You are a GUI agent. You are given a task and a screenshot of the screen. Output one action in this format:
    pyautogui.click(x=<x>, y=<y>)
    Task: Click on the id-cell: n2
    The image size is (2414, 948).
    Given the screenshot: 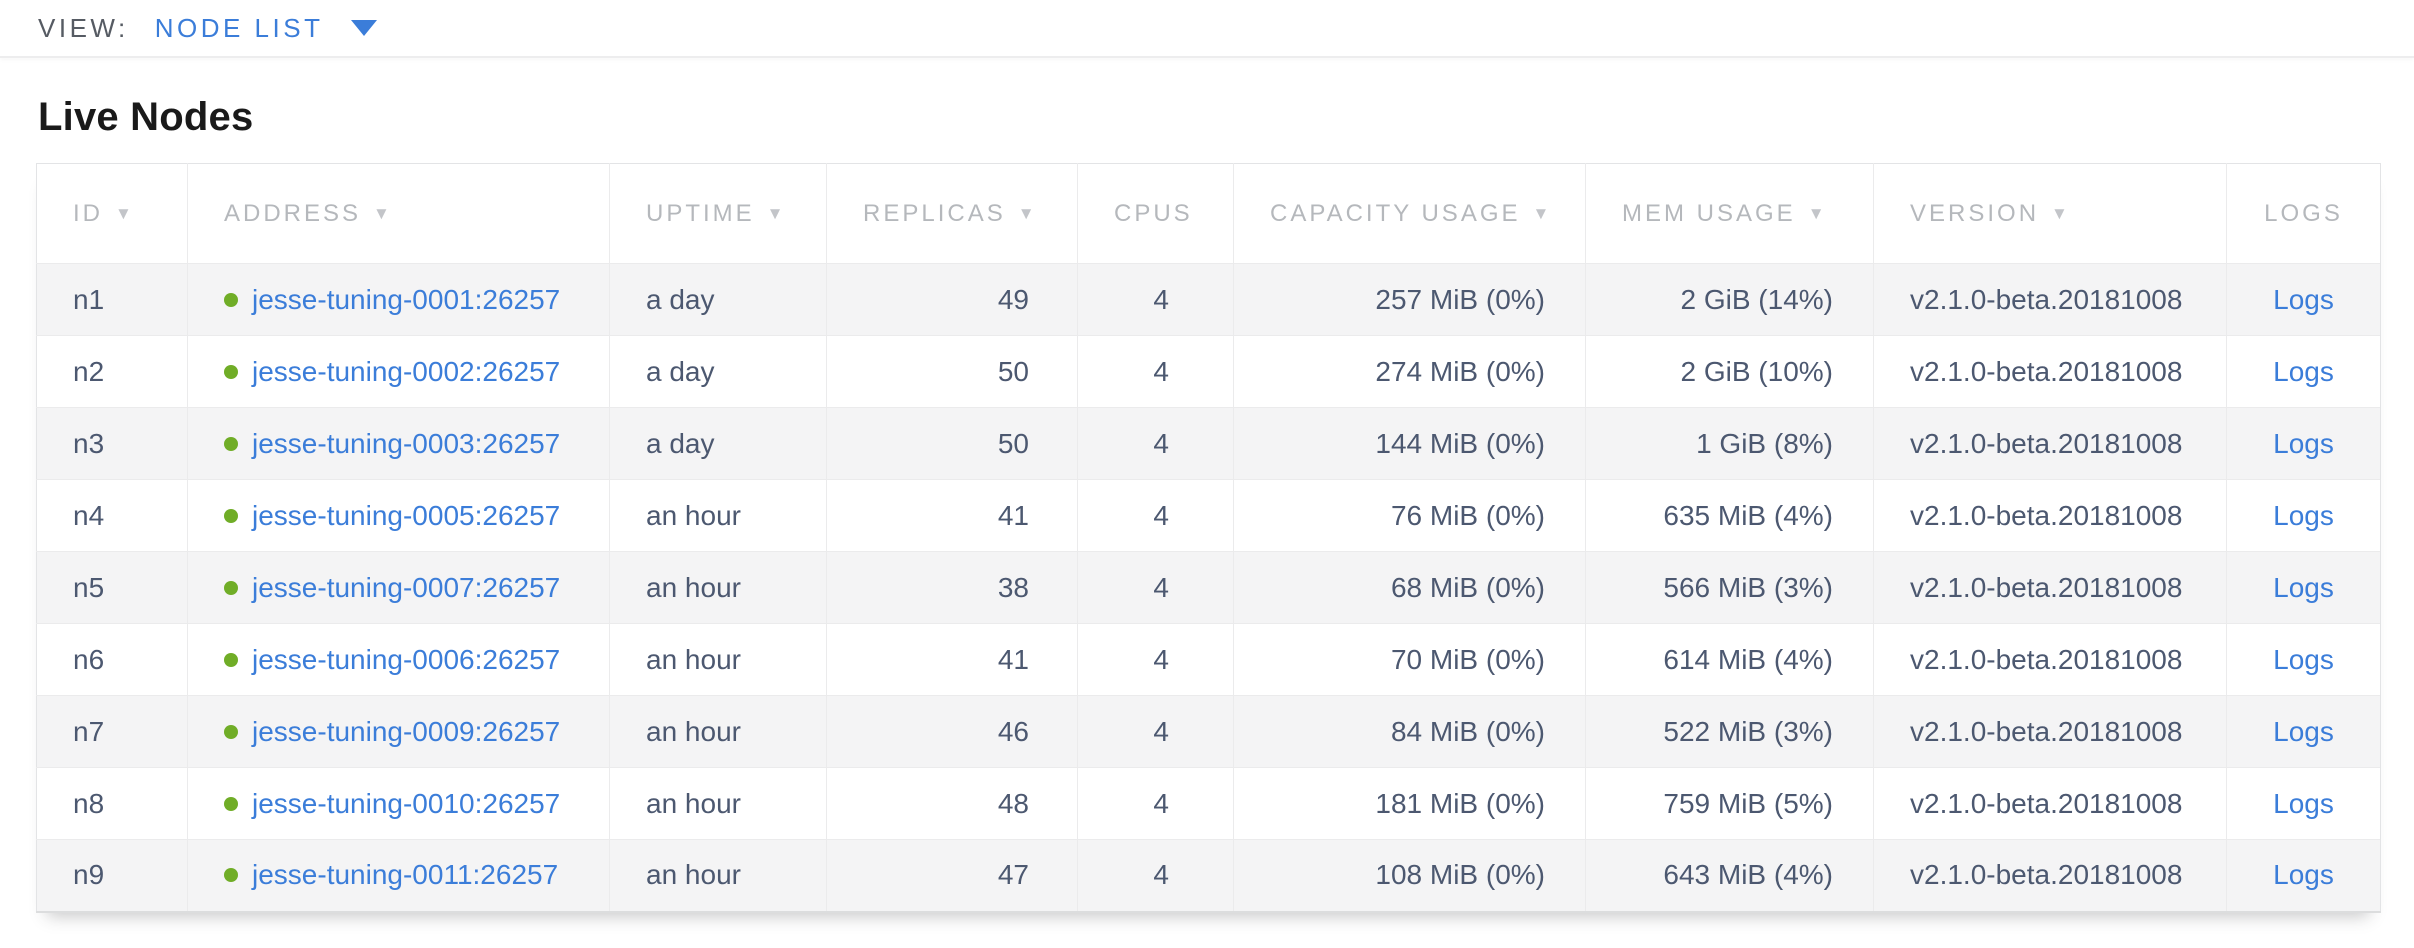 What is the action you would take?
    pyautogui.click(x=112, y=371)
    